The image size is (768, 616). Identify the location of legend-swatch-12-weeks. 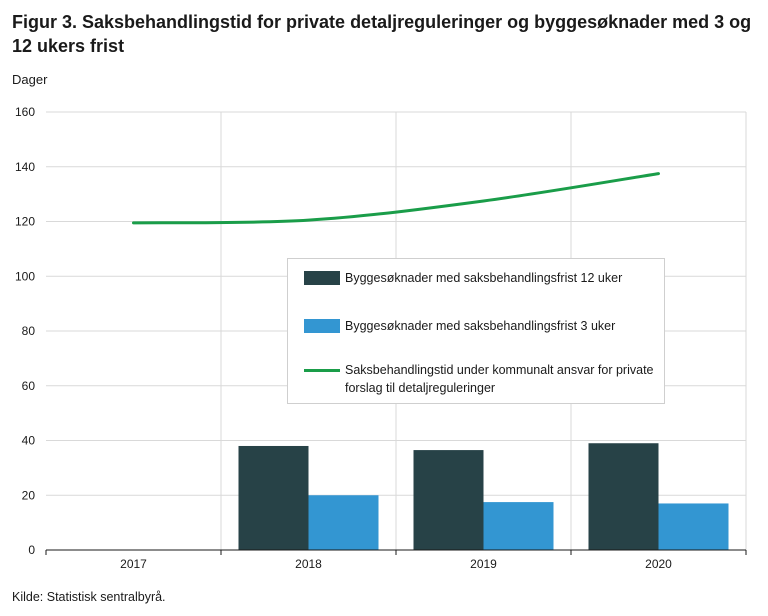
(322, 278).